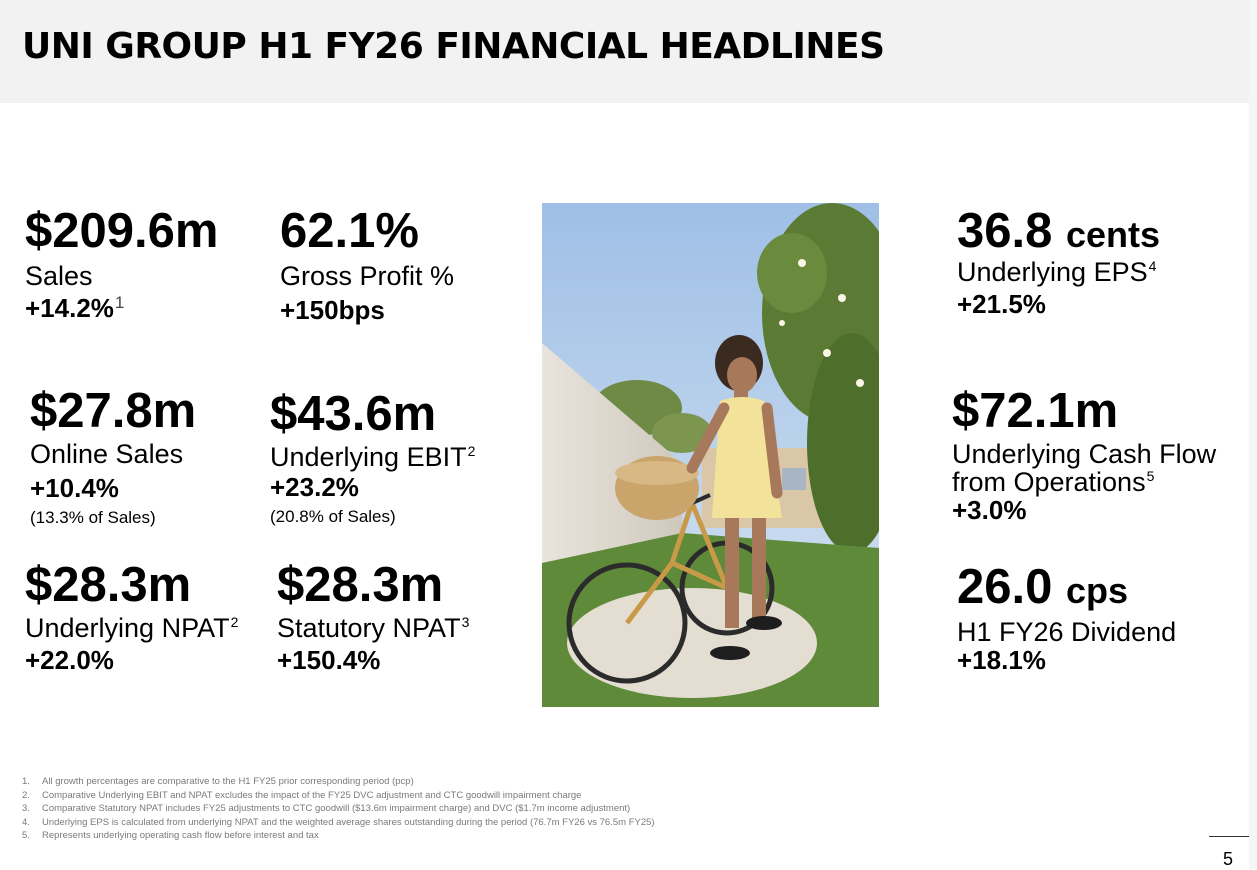 Image resolution: width=1257 pixels, height=870 pixels. Describe the element at coordinates (1228, 859) in the screenshot. I see `page-number: 5` at that location.